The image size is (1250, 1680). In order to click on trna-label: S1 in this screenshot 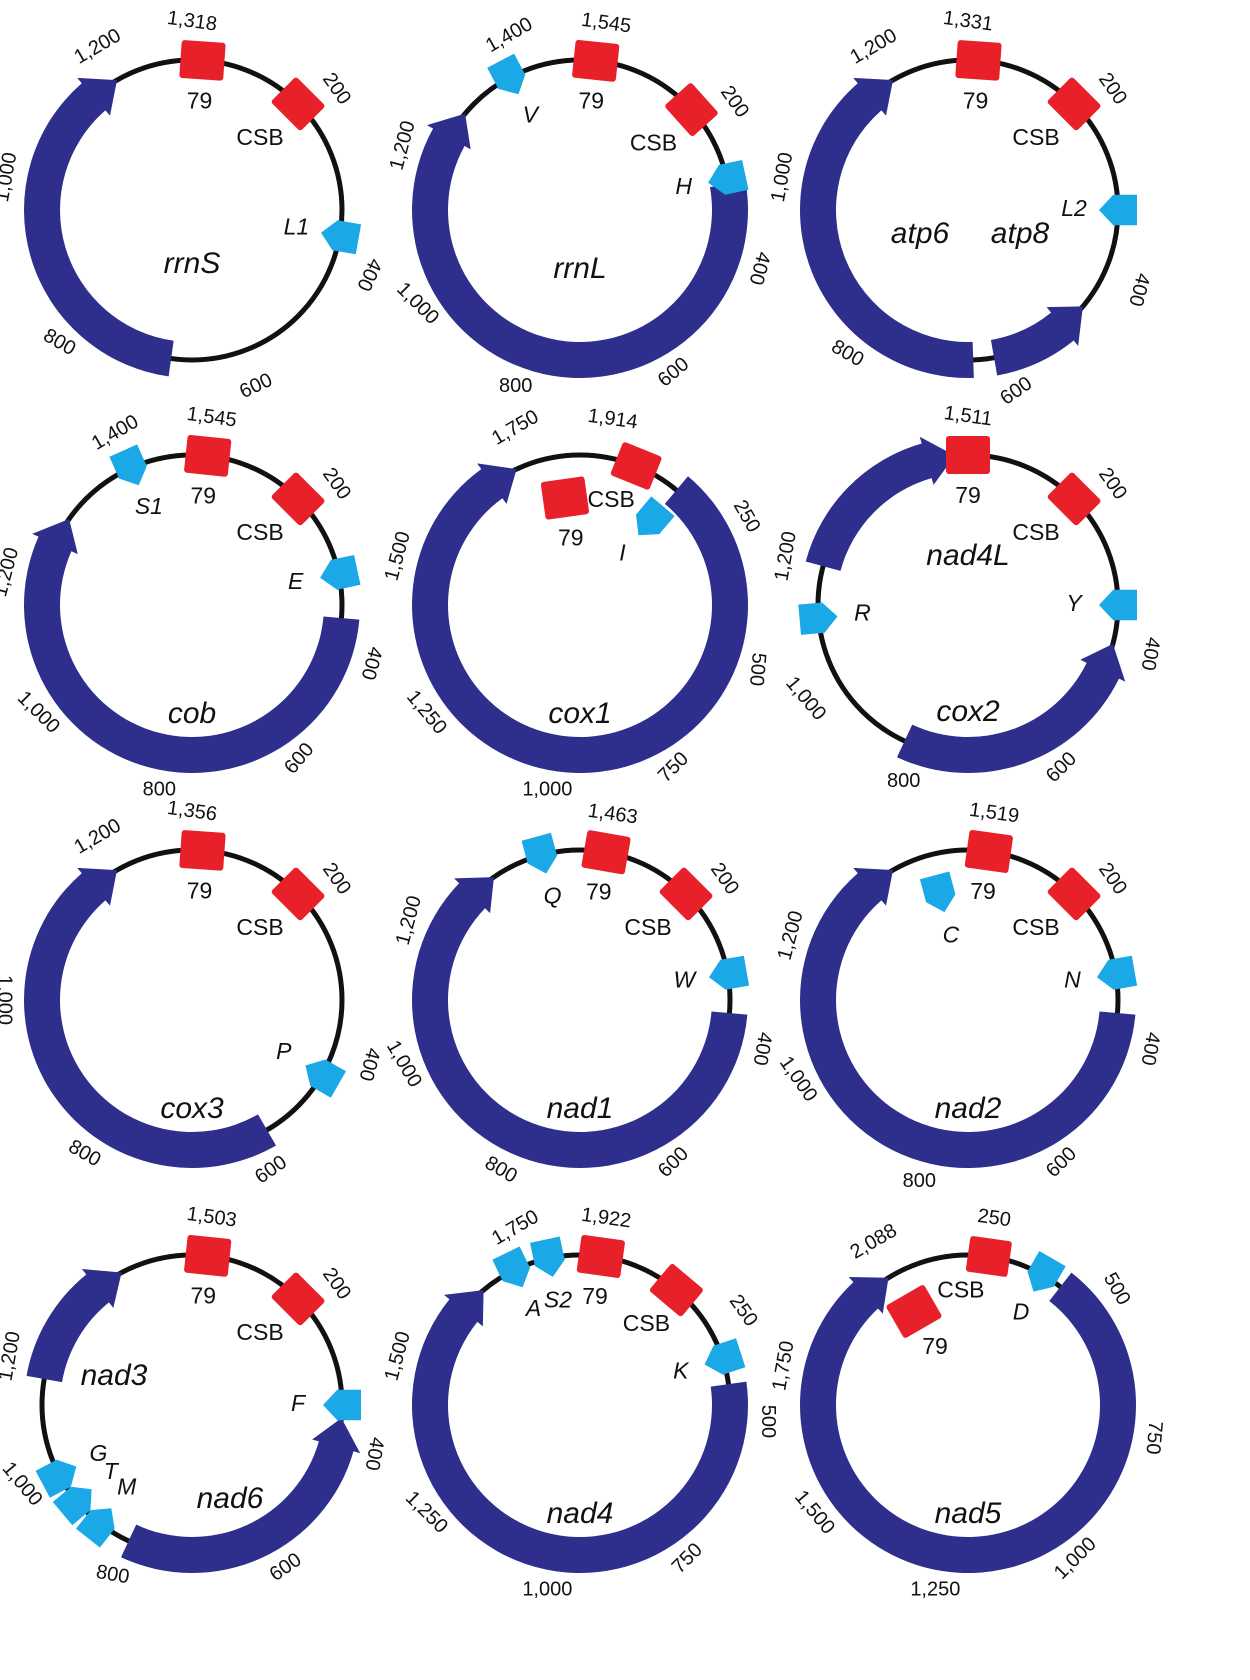, I will do `click(149, 506)`.